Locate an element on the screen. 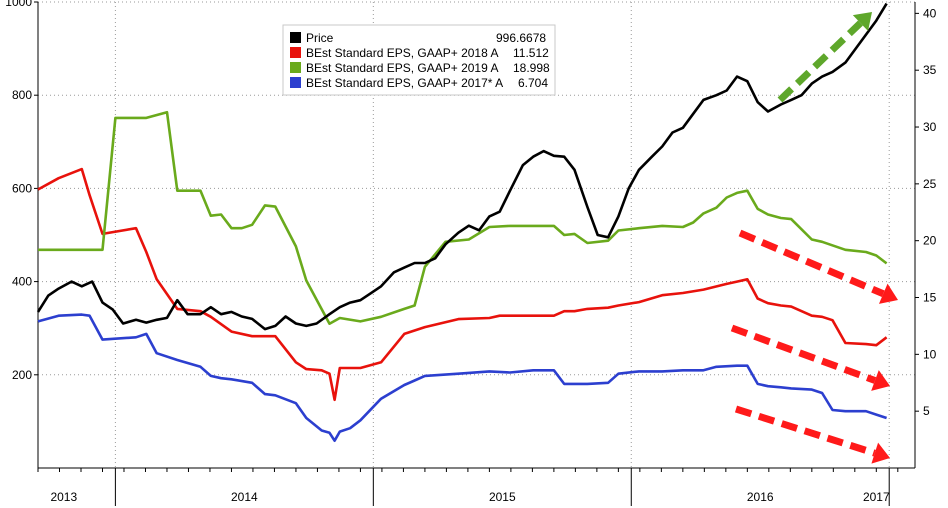 This screenshot has height=508, width=948. legend-entry-price: Price 996.6678 is located at coordinates (418, 38).